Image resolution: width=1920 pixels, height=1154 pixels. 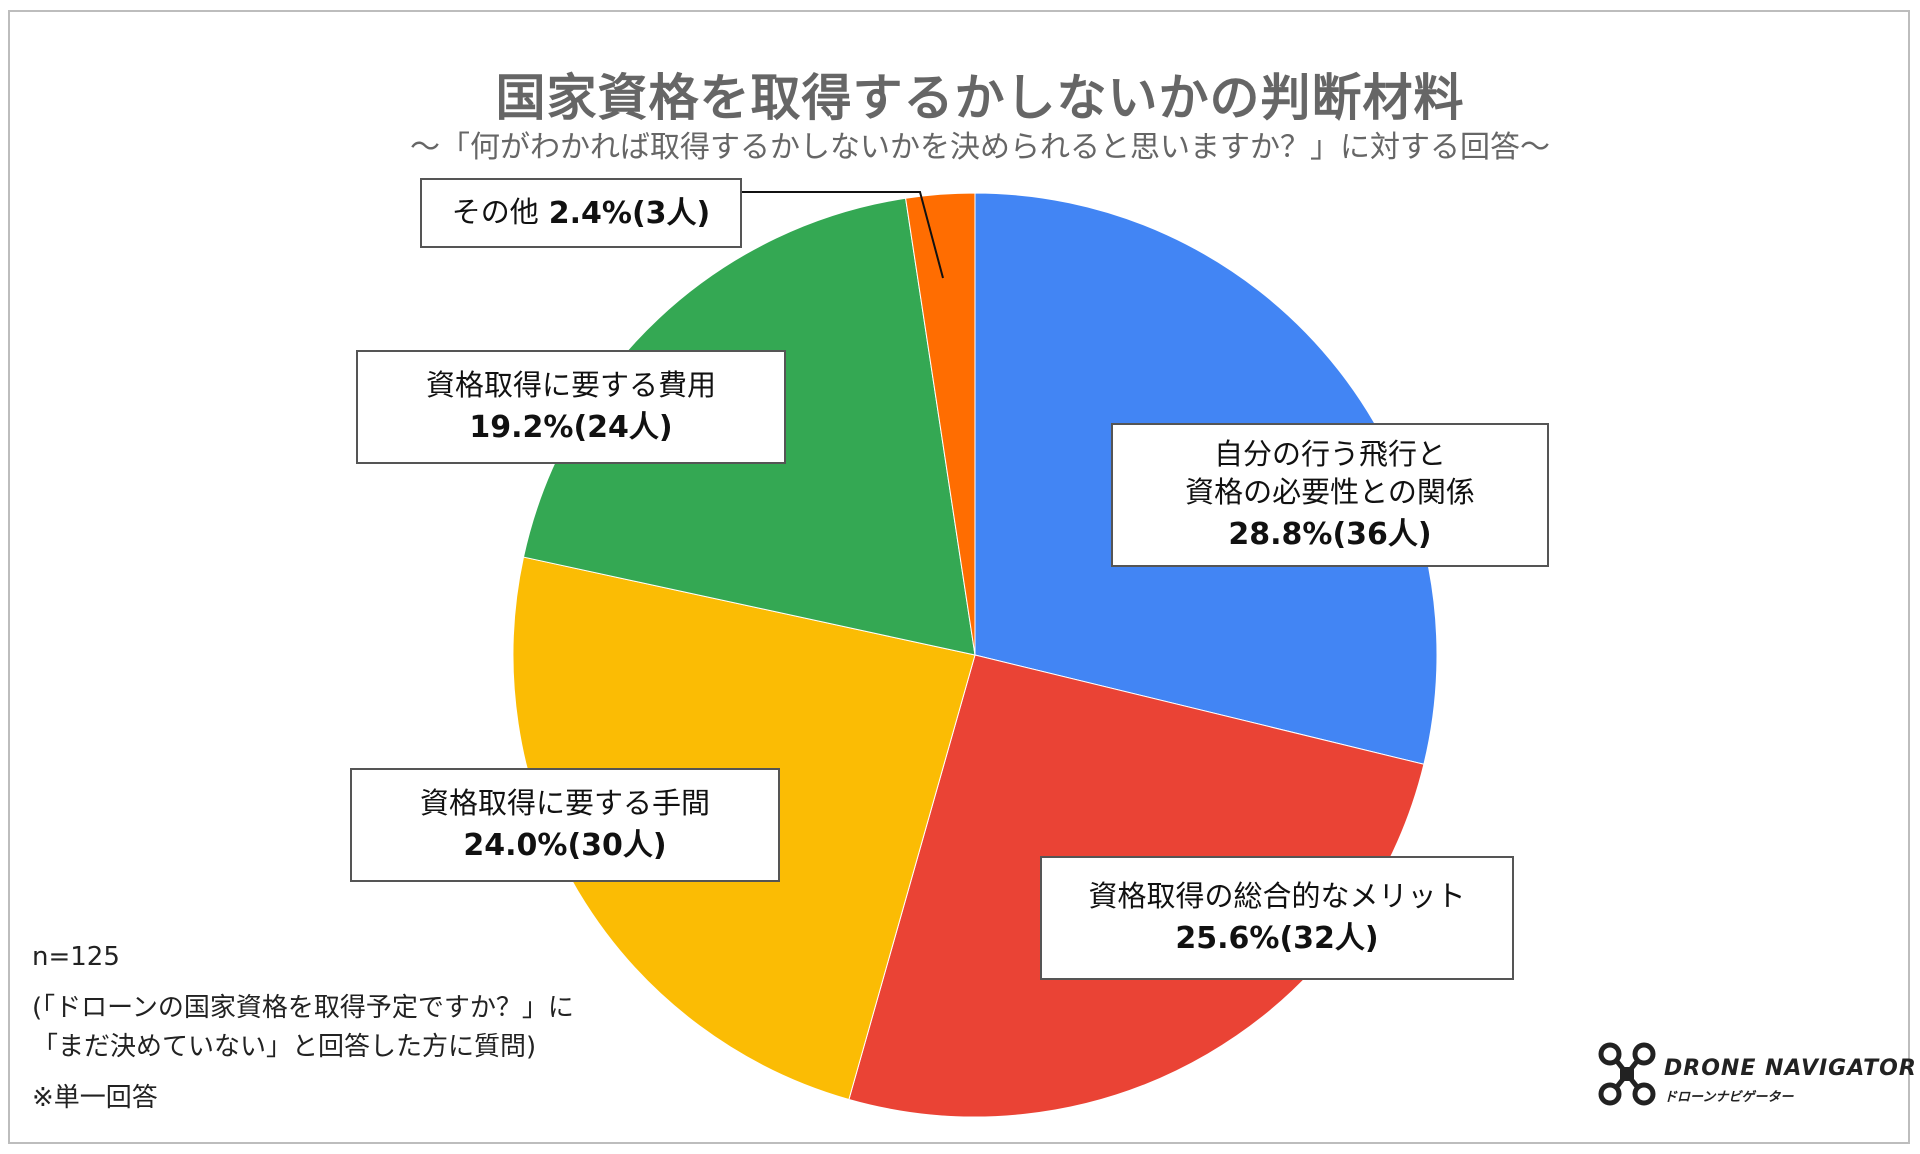 I want to click on other-leader-line, so click(x=843, y=235).